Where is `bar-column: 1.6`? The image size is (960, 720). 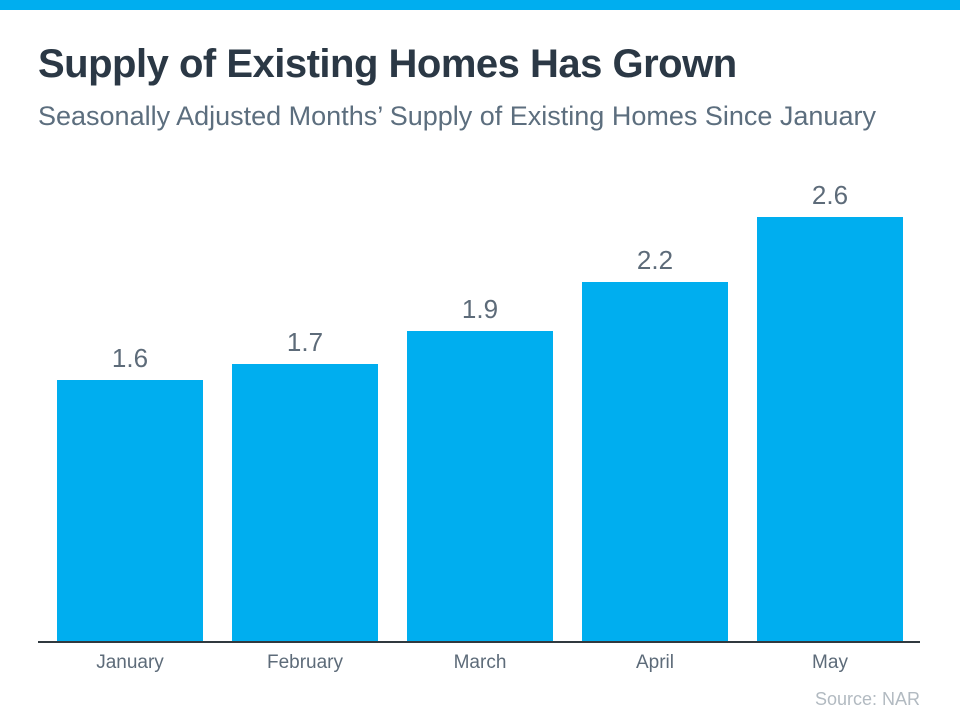 bar-column: 1.6 is located at coordinates (130, 492).